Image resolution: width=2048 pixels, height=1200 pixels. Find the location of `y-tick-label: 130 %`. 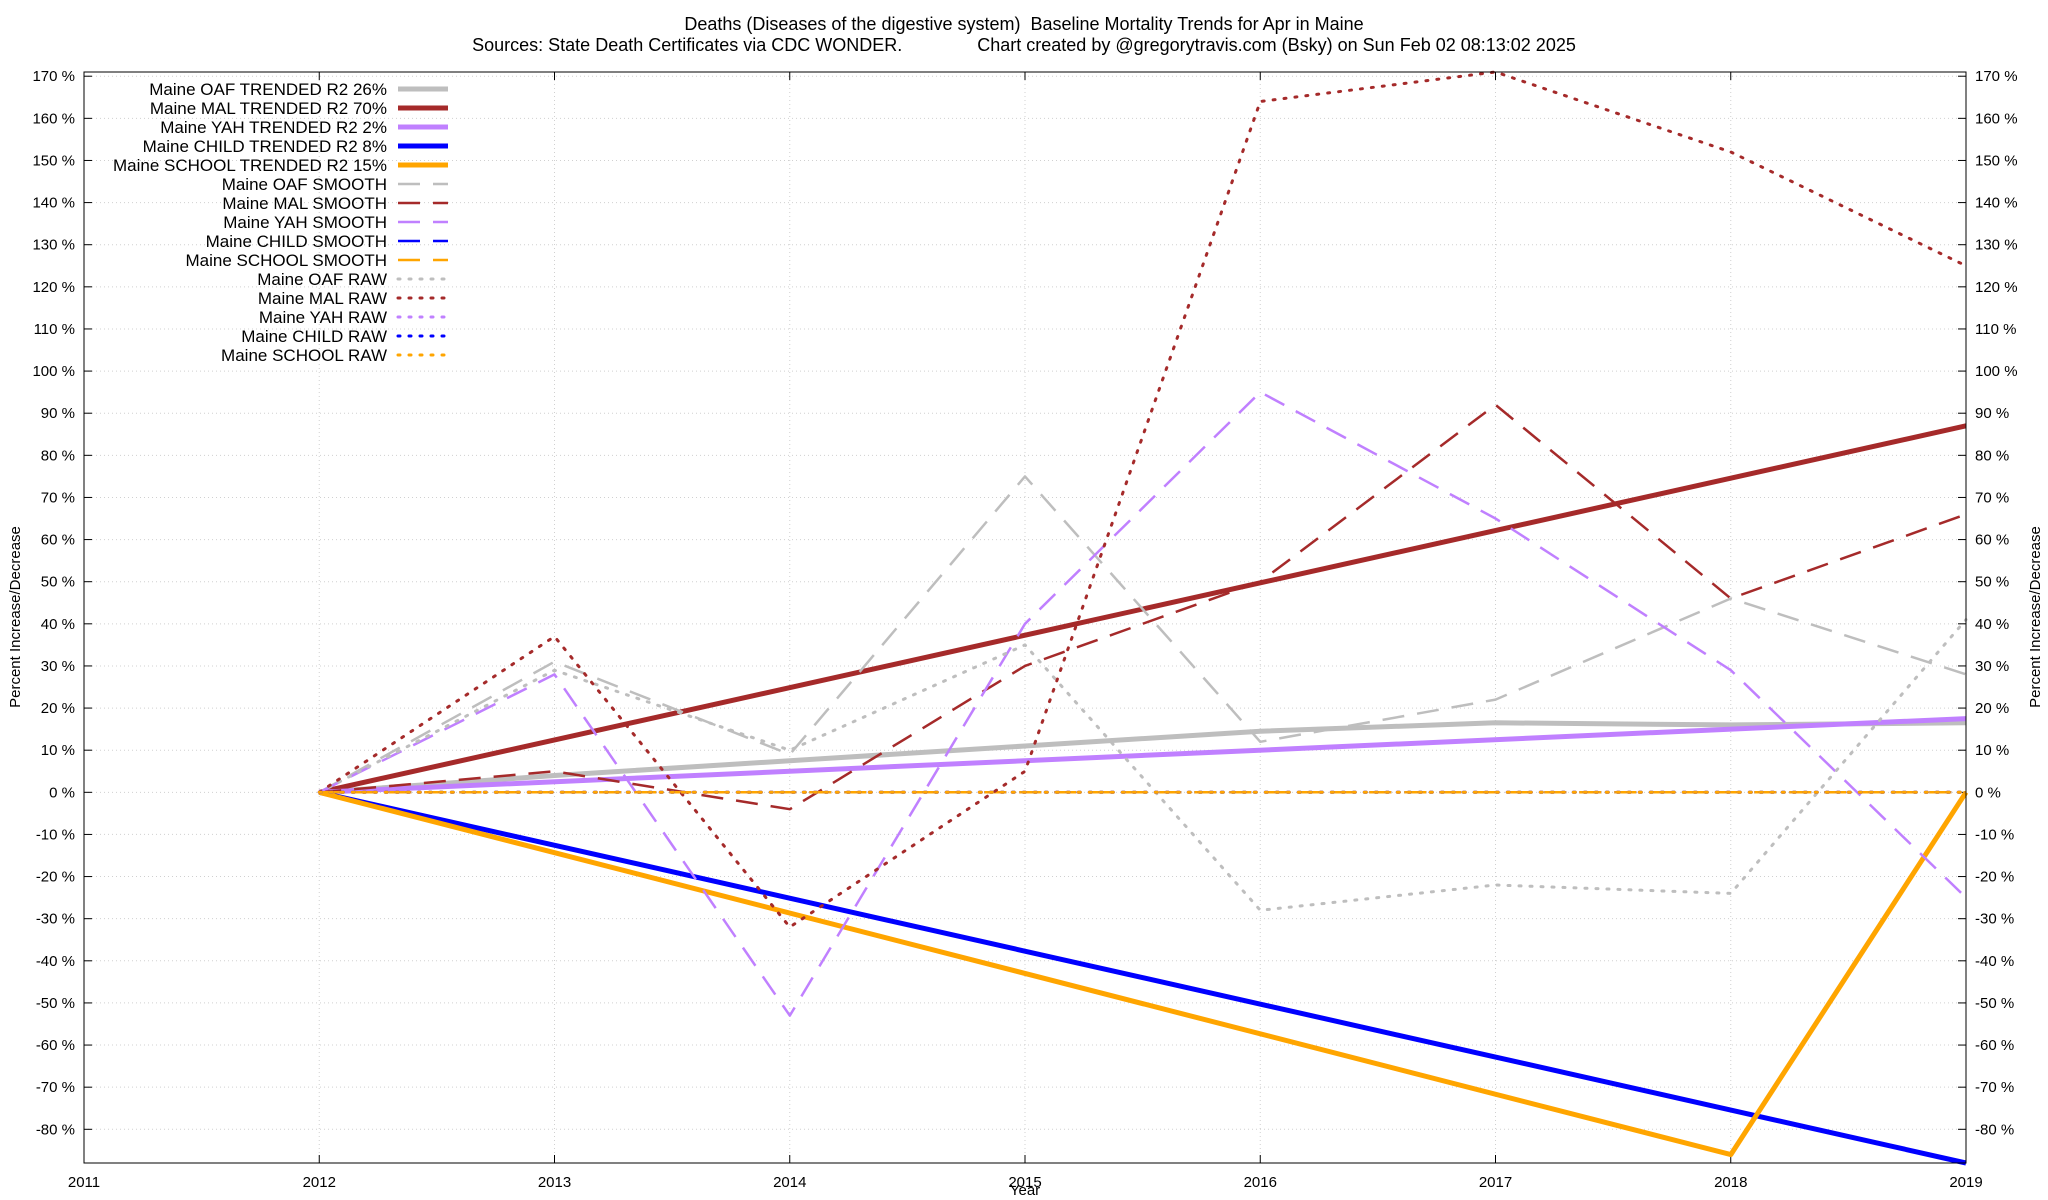

y-tick-label: 130 % is located at coordinates (53, 245).